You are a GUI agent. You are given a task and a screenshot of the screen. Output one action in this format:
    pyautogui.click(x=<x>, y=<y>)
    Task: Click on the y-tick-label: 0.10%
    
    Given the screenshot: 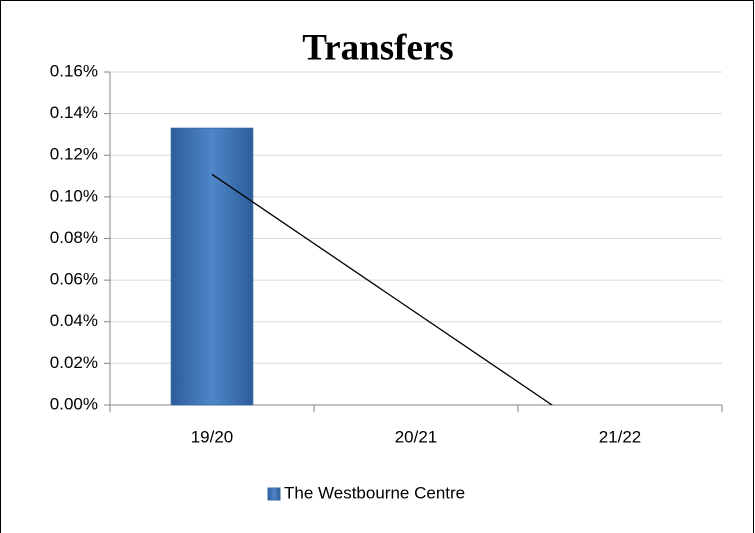 What is the action you would take?
    pyautogui.click(x=74, y=195)
    